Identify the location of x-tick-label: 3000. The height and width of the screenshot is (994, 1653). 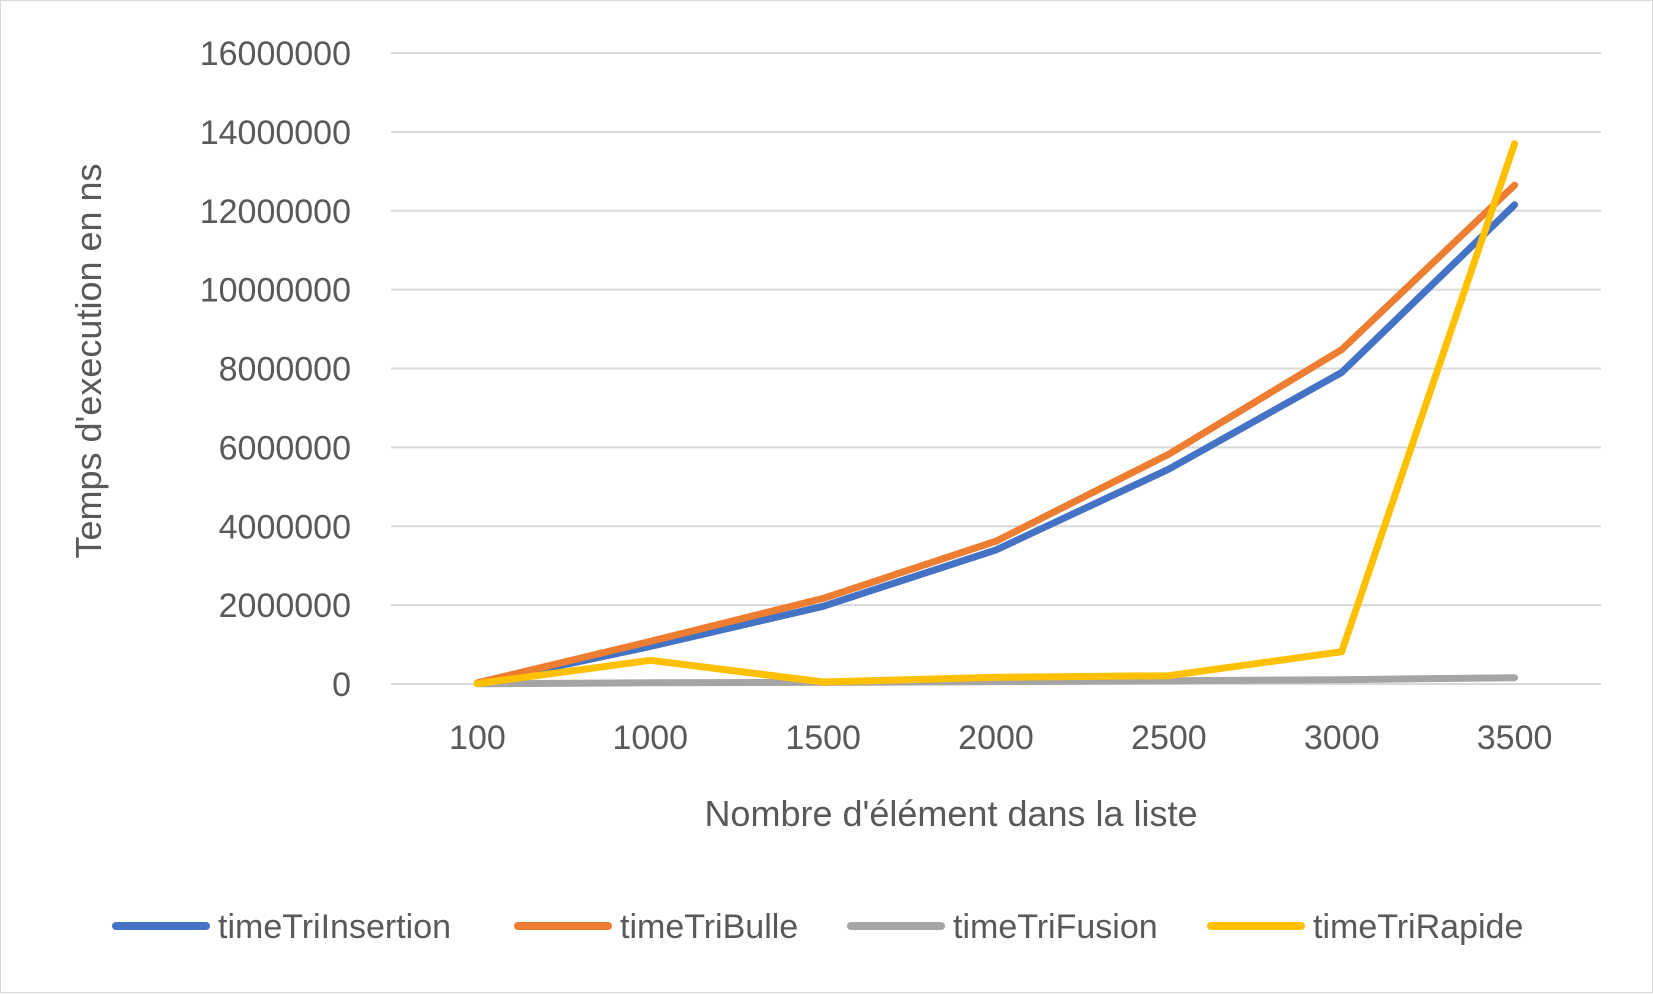
(1342, 738).